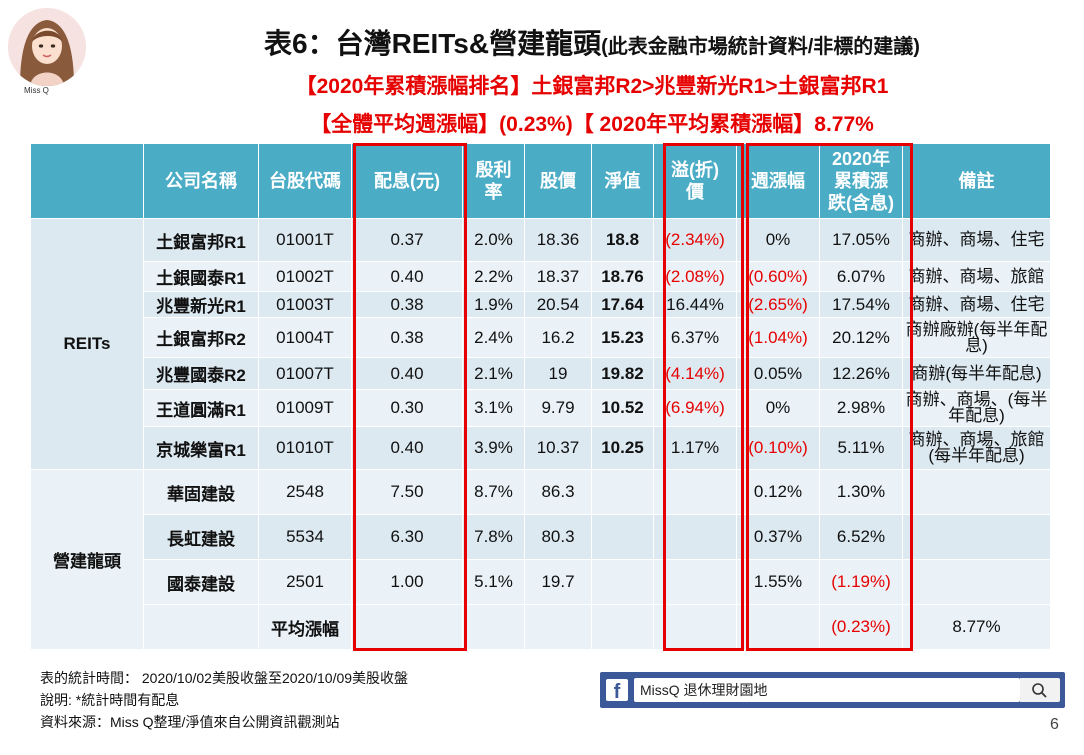 This screenshot has width=1084, height=755. Describe the element at coordinates (760, 47) in the screenshot. I see `title-note: (此表金融市場統計資料/非標的建議)` at that location.